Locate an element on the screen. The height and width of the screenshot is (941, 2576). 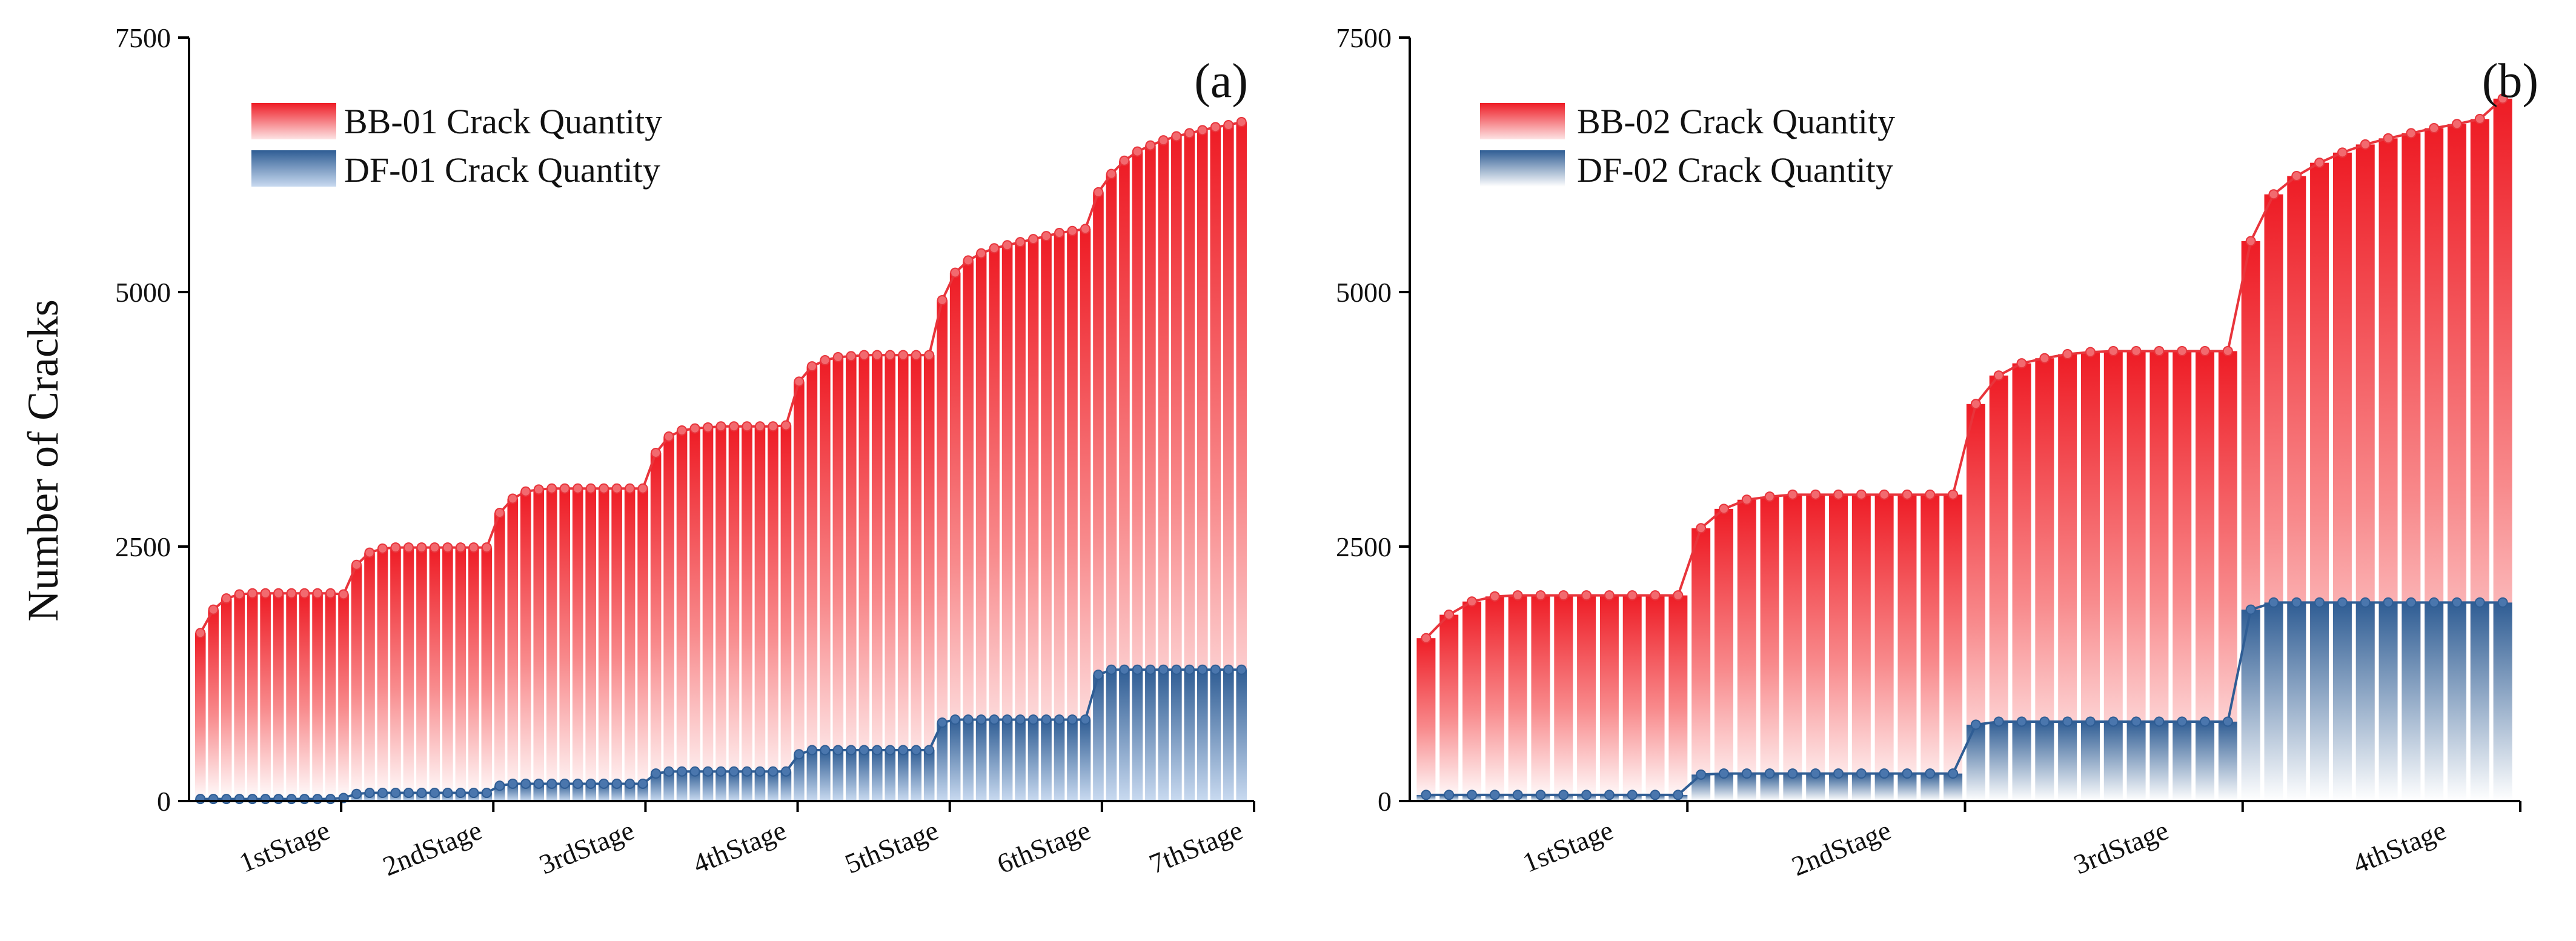
x-category-label: 3rdStage is located at coordinates (587, 847).